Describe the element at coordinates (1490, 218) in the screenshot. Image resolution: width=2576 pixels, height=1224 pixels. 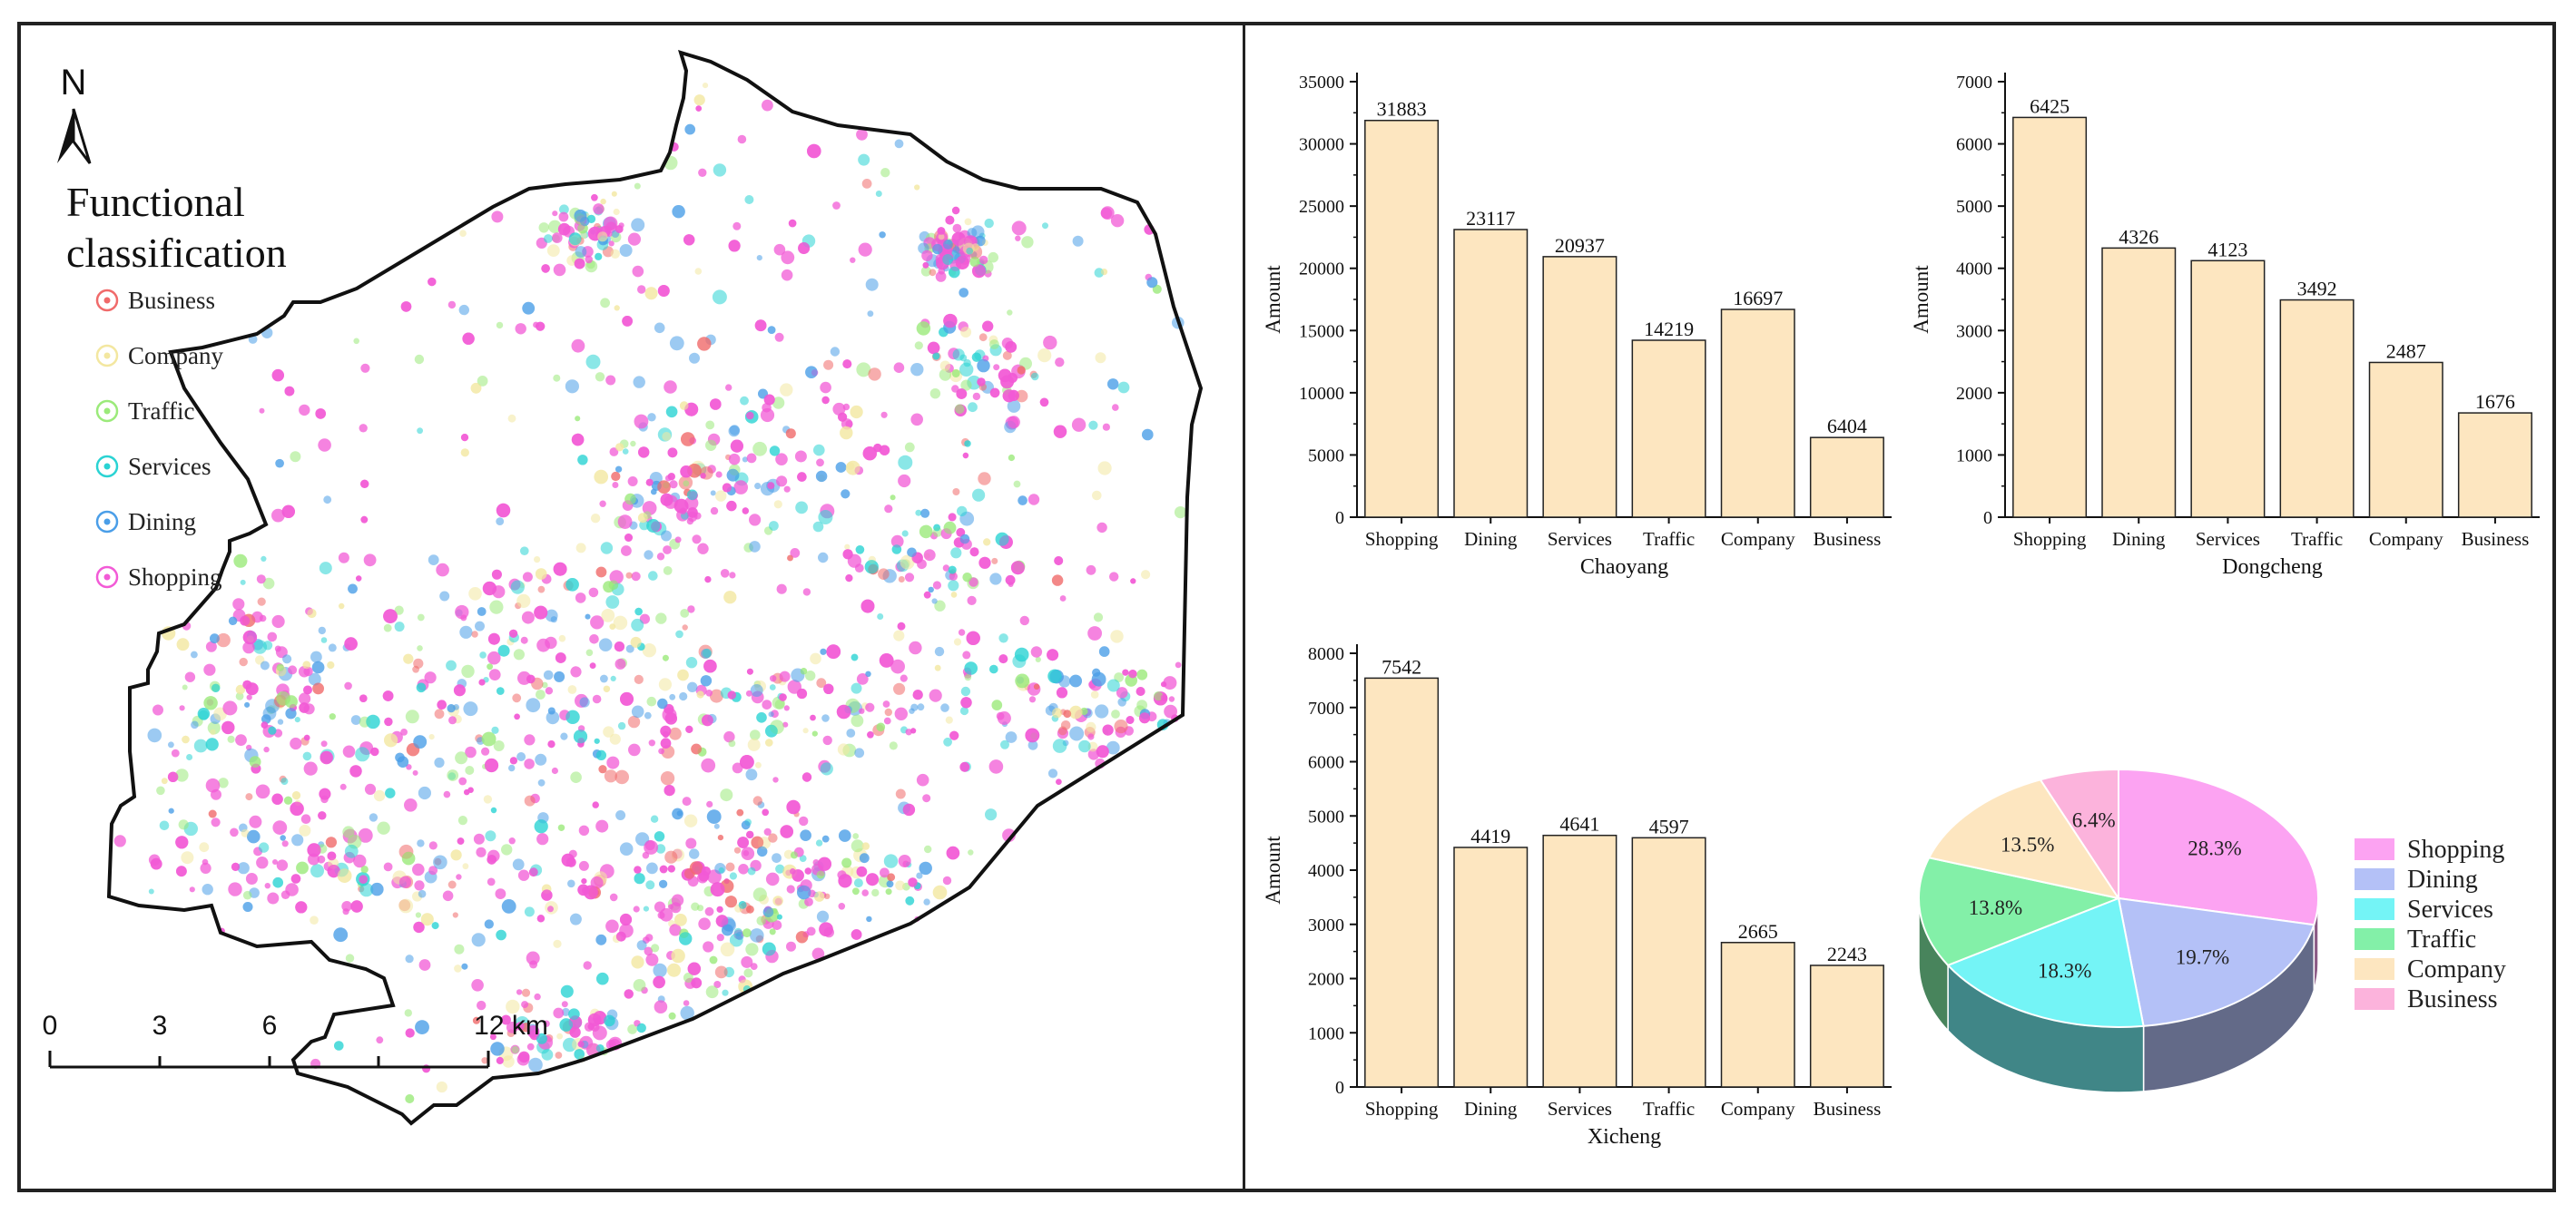
I see `bar-value-label: 23117` at that location.